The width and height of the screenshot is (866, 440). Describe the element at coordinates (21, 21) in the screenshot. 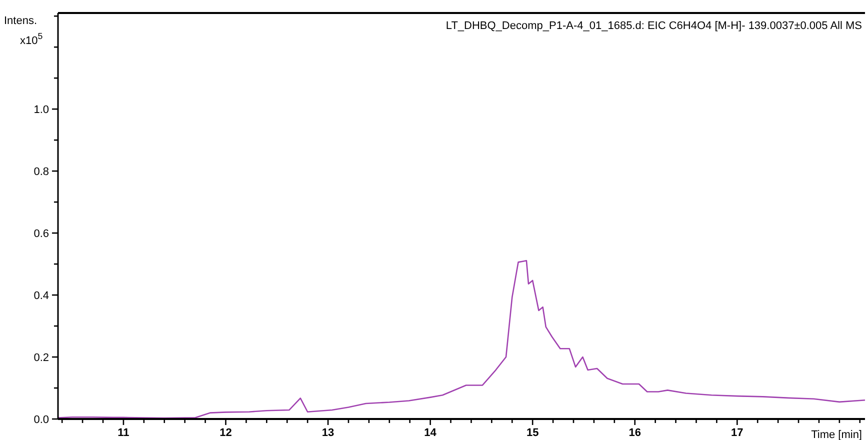

I see `y-axis-title: Intens.` at that location.